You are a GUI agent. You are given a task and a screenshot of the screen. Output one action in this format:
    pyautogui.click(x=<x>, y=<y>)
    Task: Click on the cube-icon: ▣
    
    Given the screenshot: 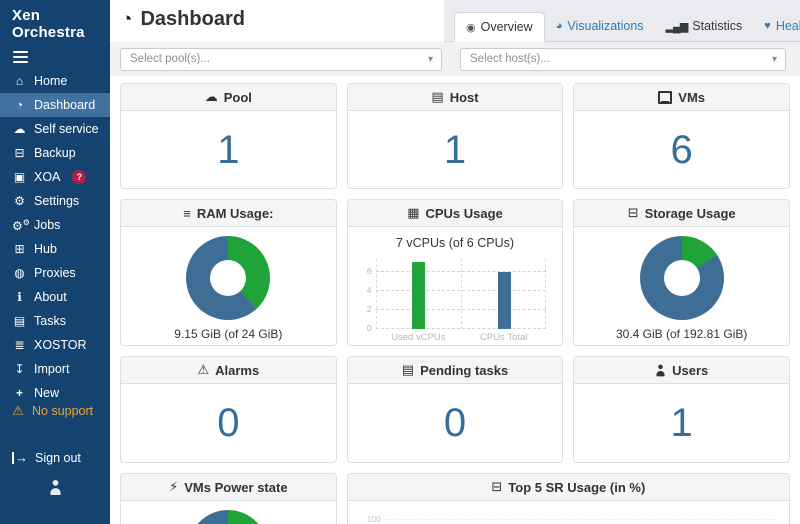 What is the action you would take?
    pyautogui.click(x=19, y=177)
    